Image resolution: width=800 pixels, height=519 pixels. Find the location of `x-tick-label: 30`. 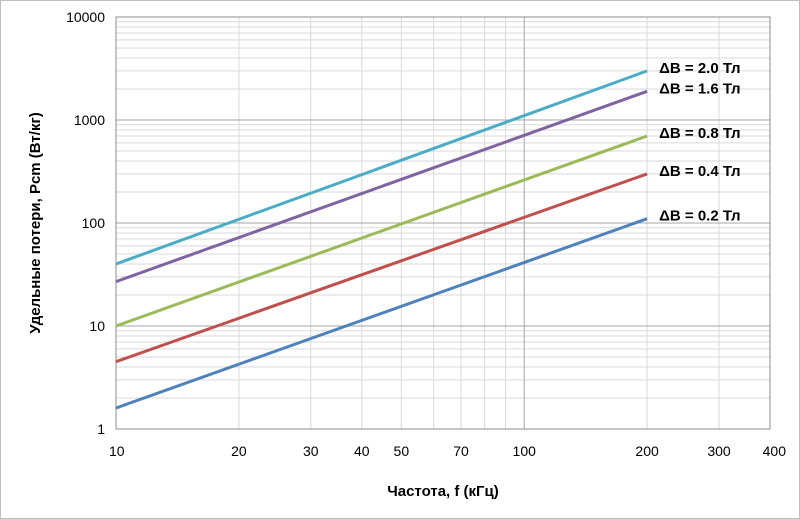

x-tick-label: 30 is located at coordinates (311, 451).